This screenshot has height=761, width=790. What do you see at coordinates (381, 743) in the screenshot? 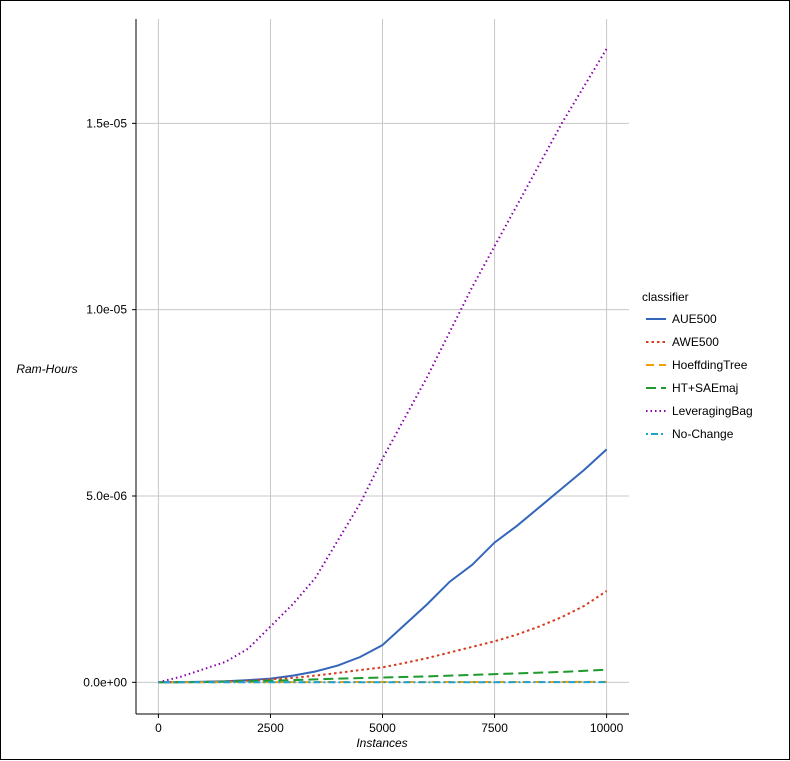
I see `x-axis-title: Instances` at bounding box center [381, 743].